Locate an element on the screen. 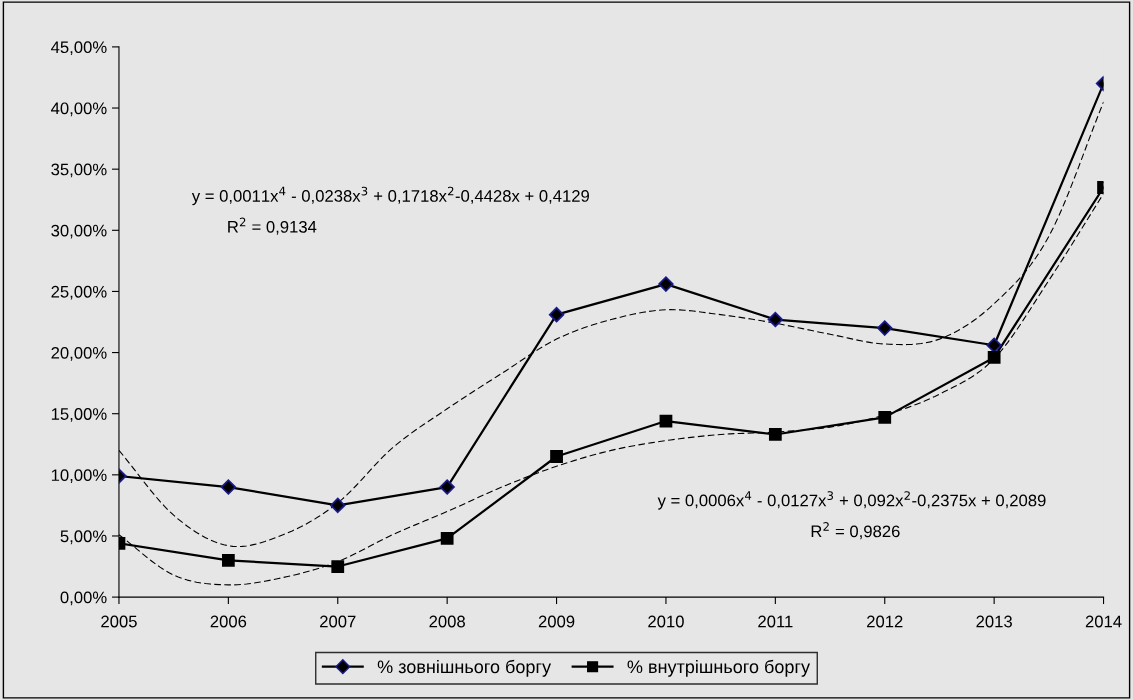 This screenshot has height=700, width=1133. y-tick-label: 30,00% is located at coordinates (79, 231).